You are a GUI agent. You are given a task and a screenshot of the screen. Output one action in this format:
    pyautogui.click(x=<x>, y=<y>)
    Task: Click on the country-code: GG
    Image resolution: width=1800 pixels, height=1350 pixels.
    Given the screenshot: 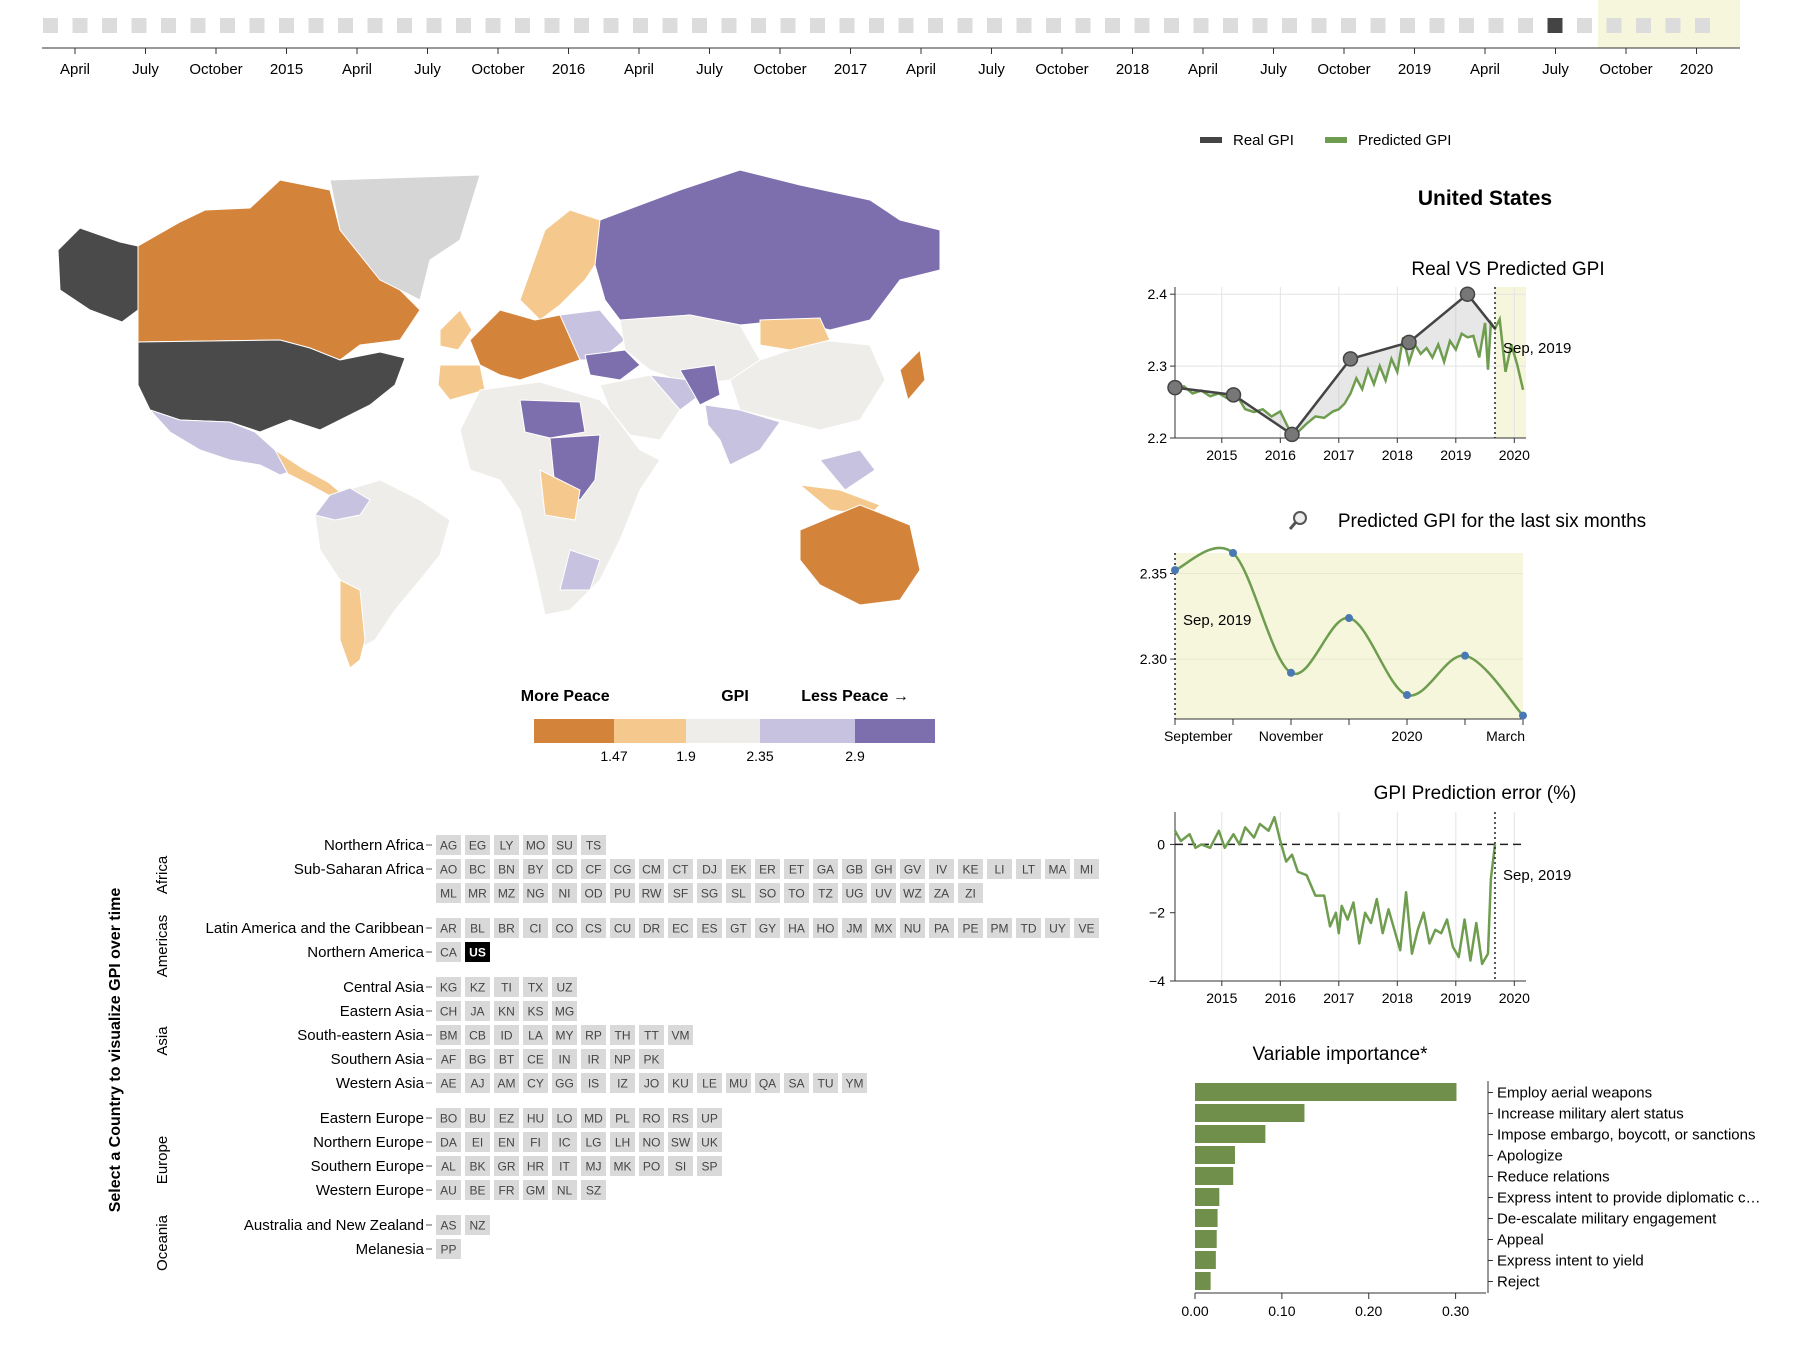 What is the action you would take?
    pyautogui.click(x=564, y=1084)
    